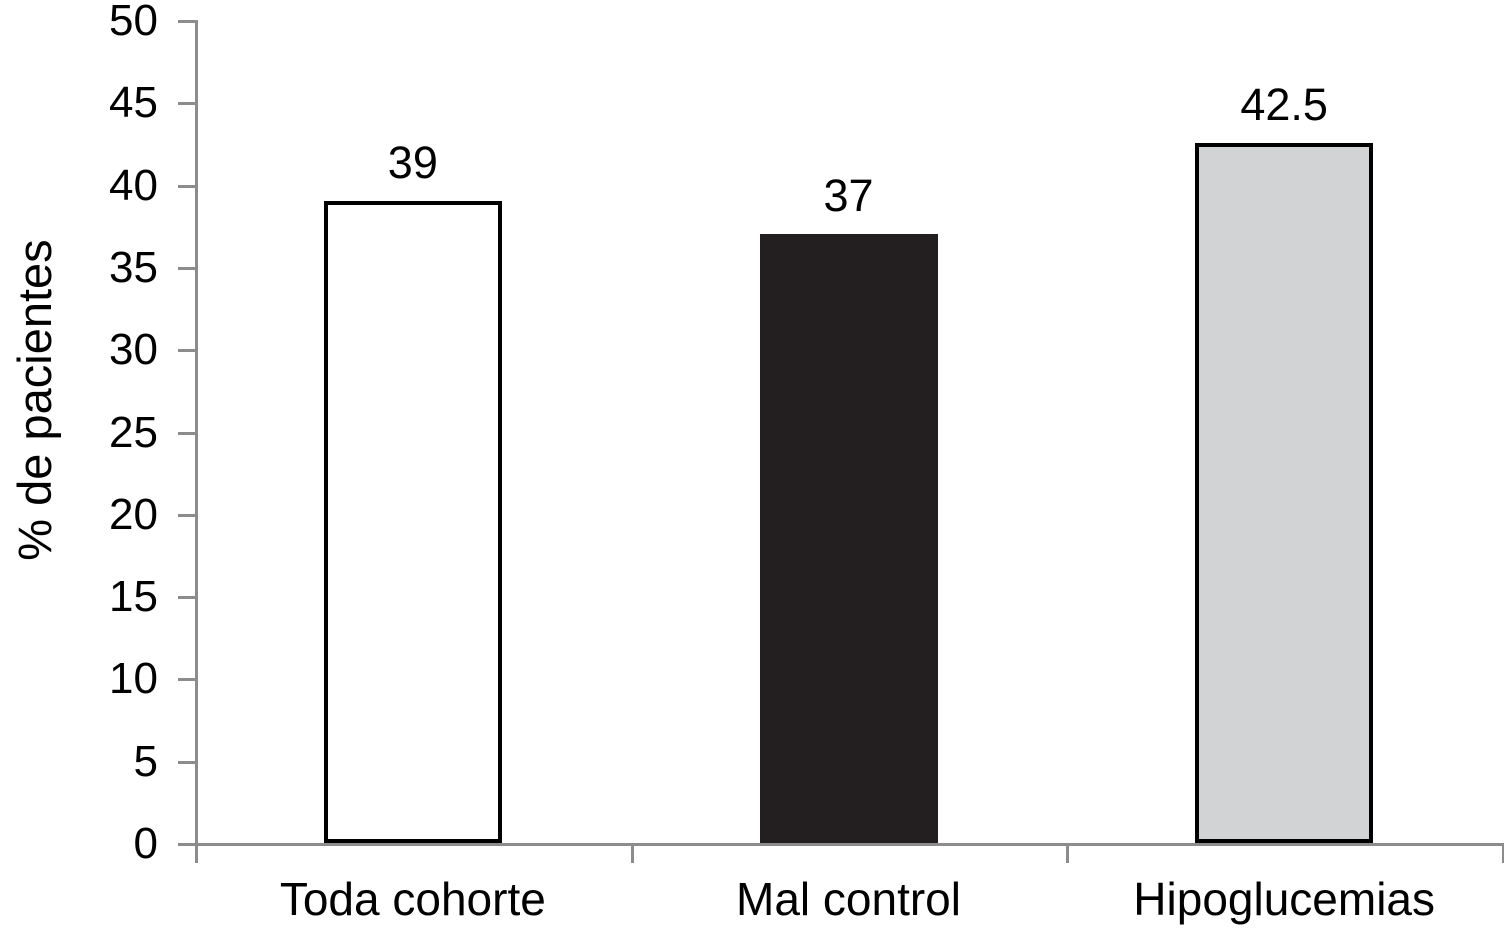 Image resolution: width=1504 pixels, height=929 pixels. Describe the element at coordinates (133, 679) in the screenshot. I see `y-tick-label: 10` at that location.